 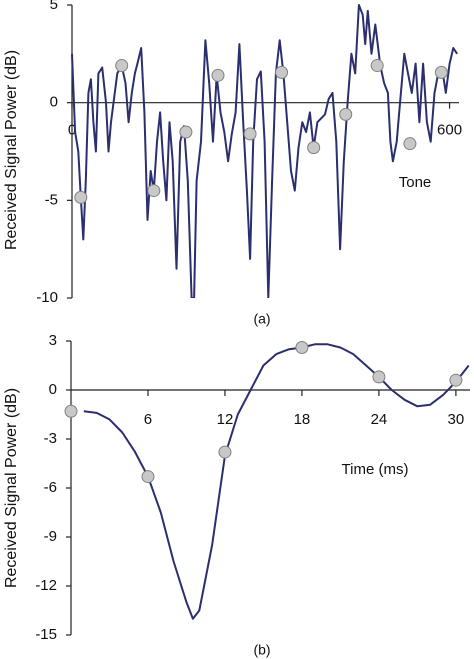 I want to click on x-tick-label: 6, so click(x=148, y=419).